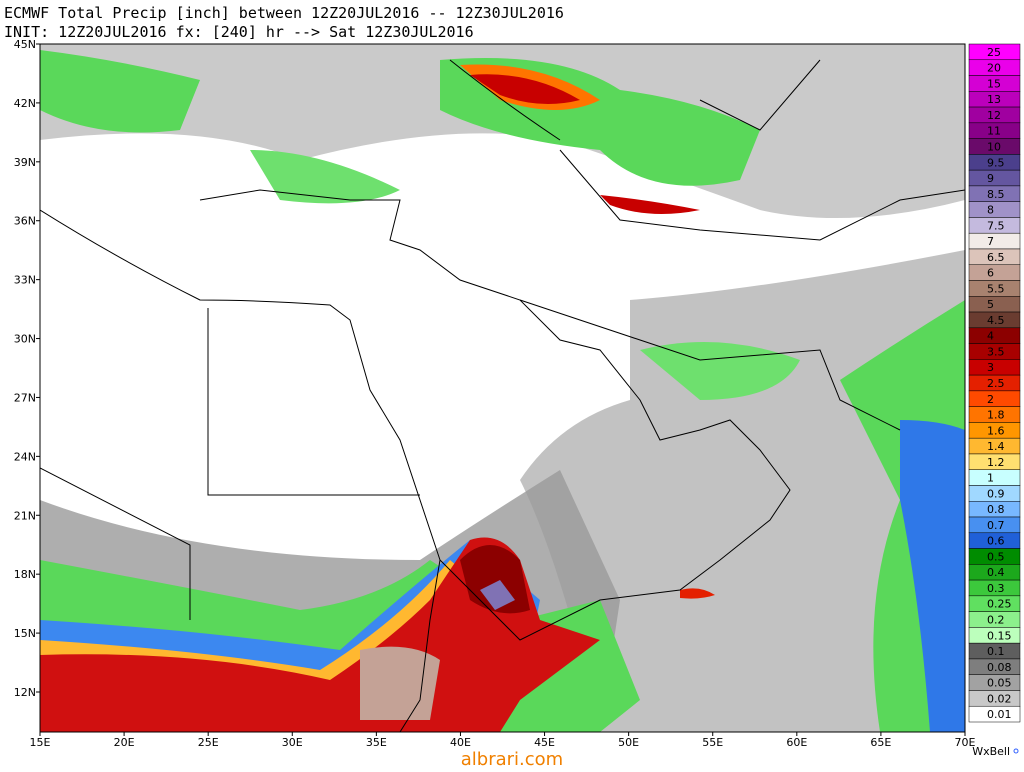 The image size is (1024, 772). What do you see at coordinates (996, 320) in the screenshot?
I see `colorbar-label: 4.5` at bounding box center [996, 320].